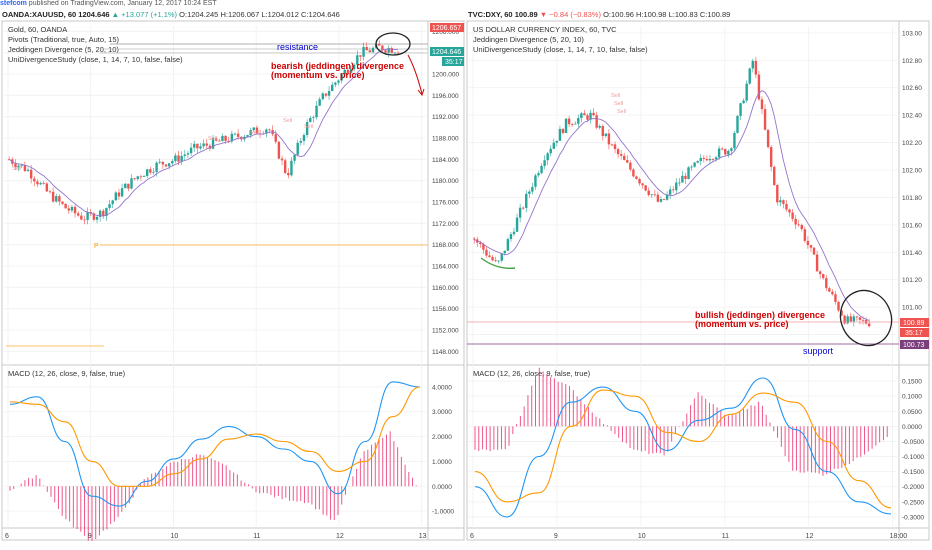 This screenshot has width=932, height=550. Describe the element at coordinates (442, 437) in the screenshot. I see `macd-tick-label: 2.0000` at that location.